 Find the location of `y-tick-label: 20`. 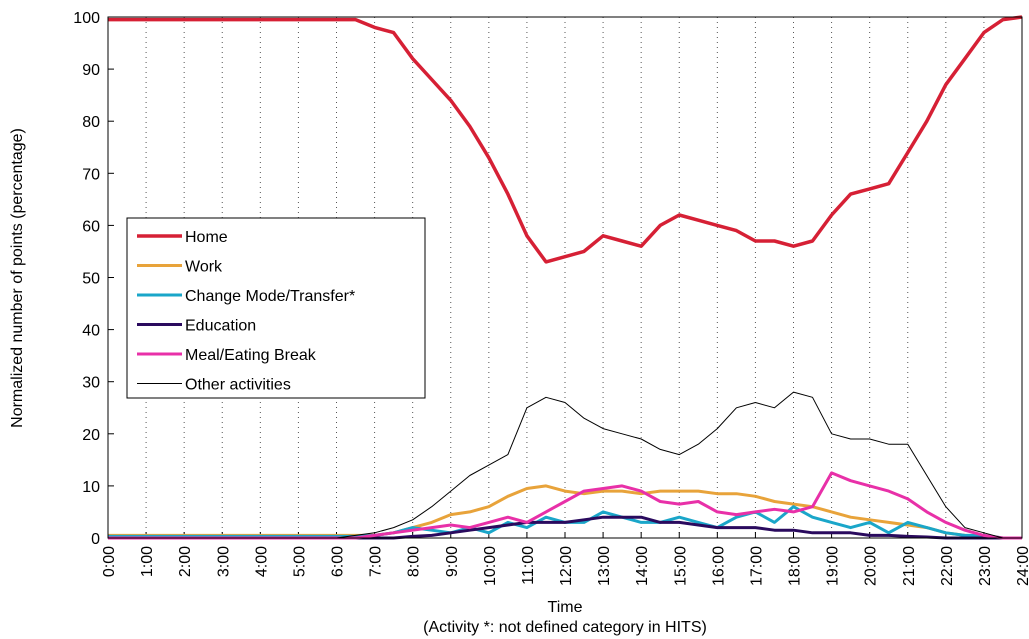

y-tick-label: 20 is located at coordinates (91, 435).